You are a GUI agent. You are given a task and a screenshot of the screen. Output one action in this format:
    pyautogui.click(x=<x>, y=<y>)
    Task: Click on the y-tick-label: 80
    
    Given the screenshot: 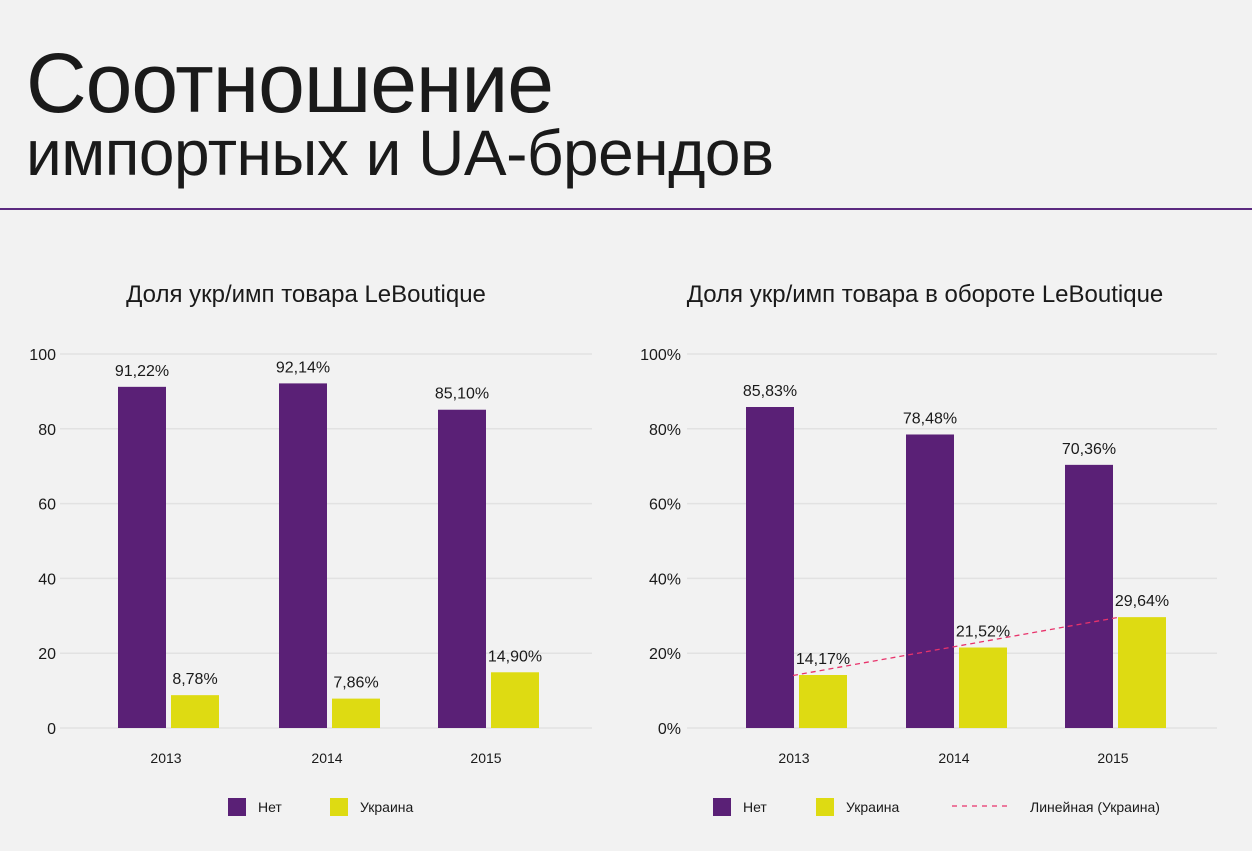 What is the action you would take?
    pyautogui.click(x=47, y=430)
    